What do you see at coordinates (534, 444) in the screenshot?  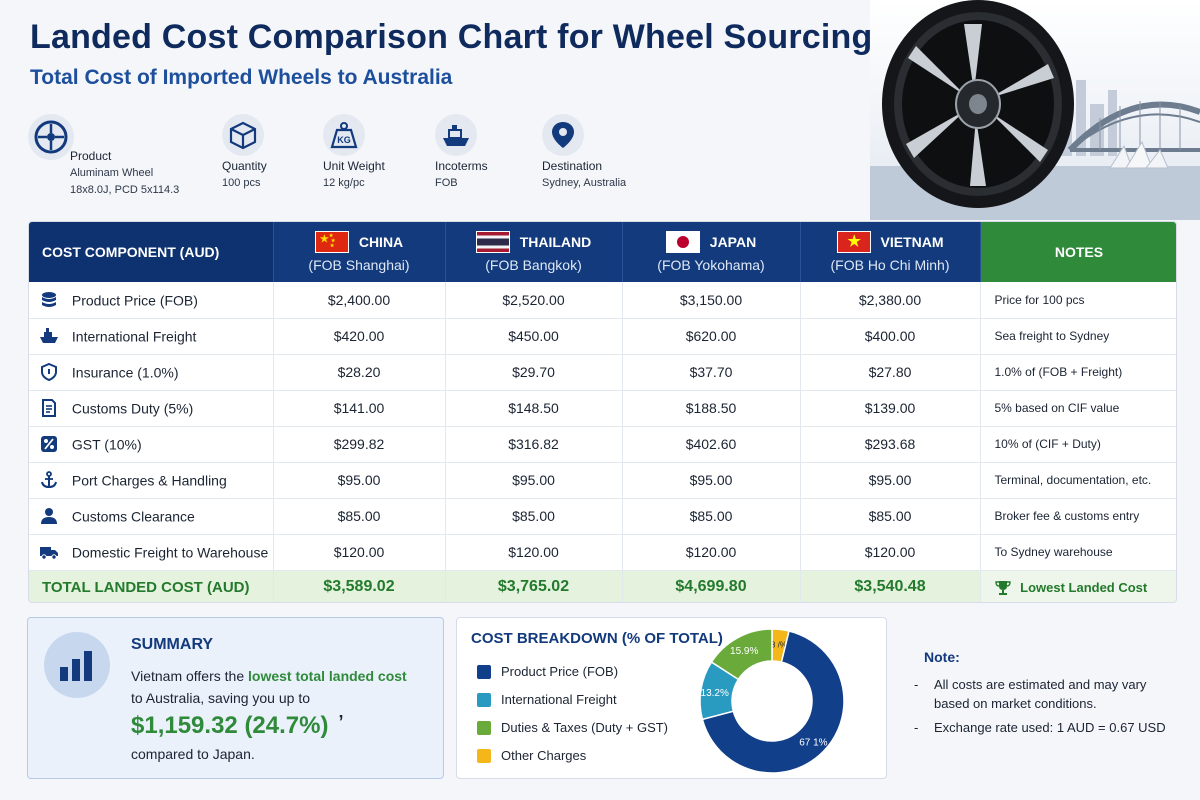 I see `cell-thailand: $316.82` at bounding box center [534, 444].